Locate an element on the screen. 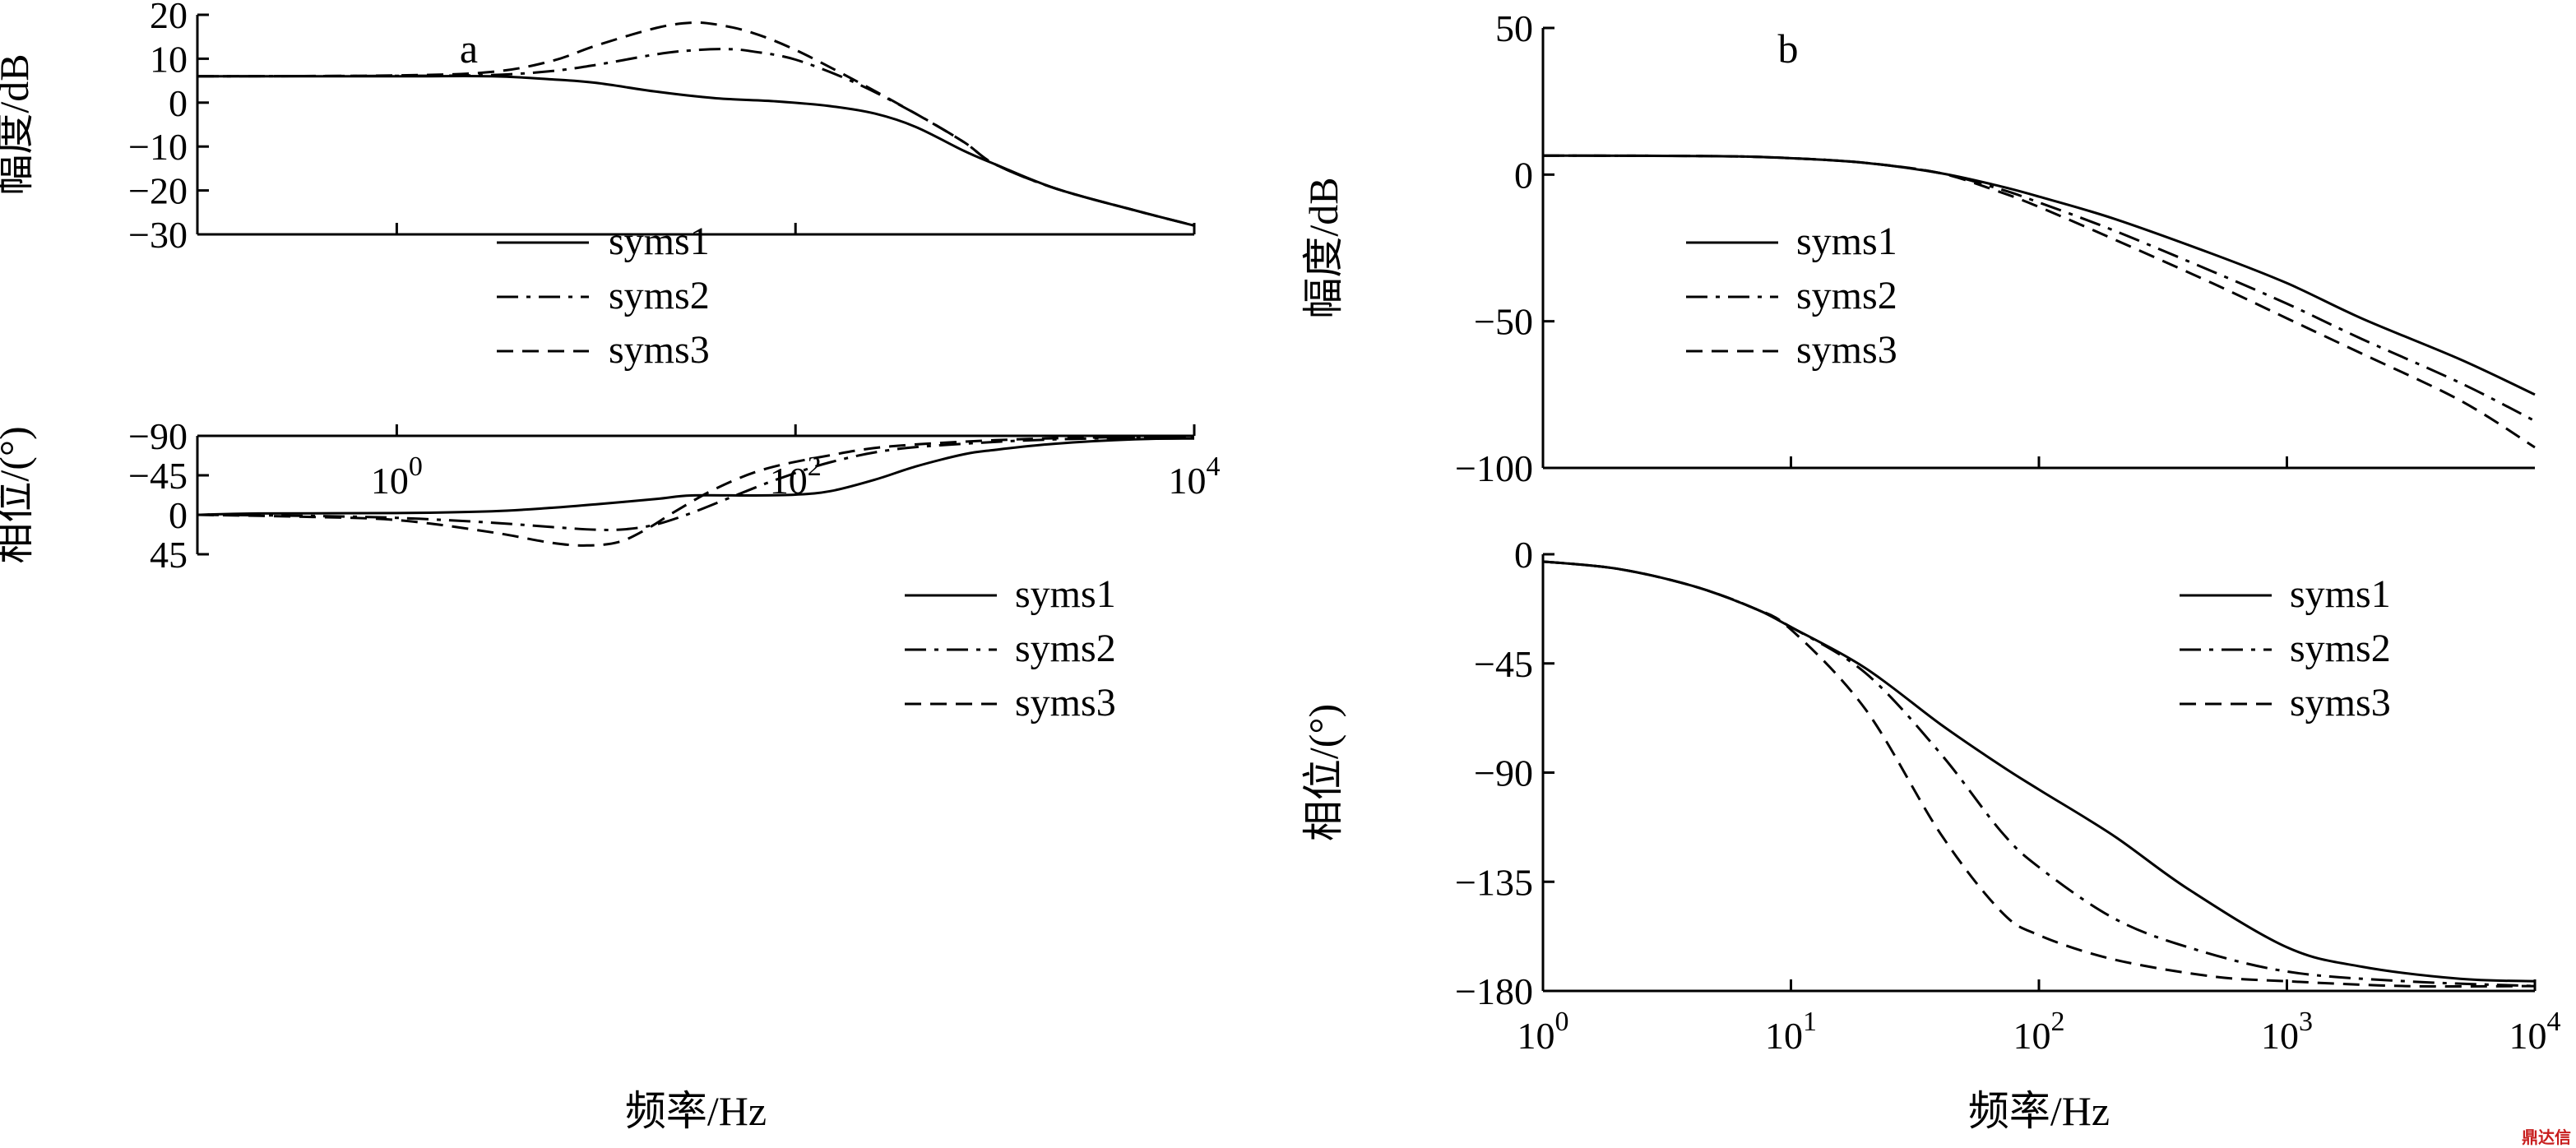  x-tick-label: 10¹ is located at coordinates (1791, 1032).